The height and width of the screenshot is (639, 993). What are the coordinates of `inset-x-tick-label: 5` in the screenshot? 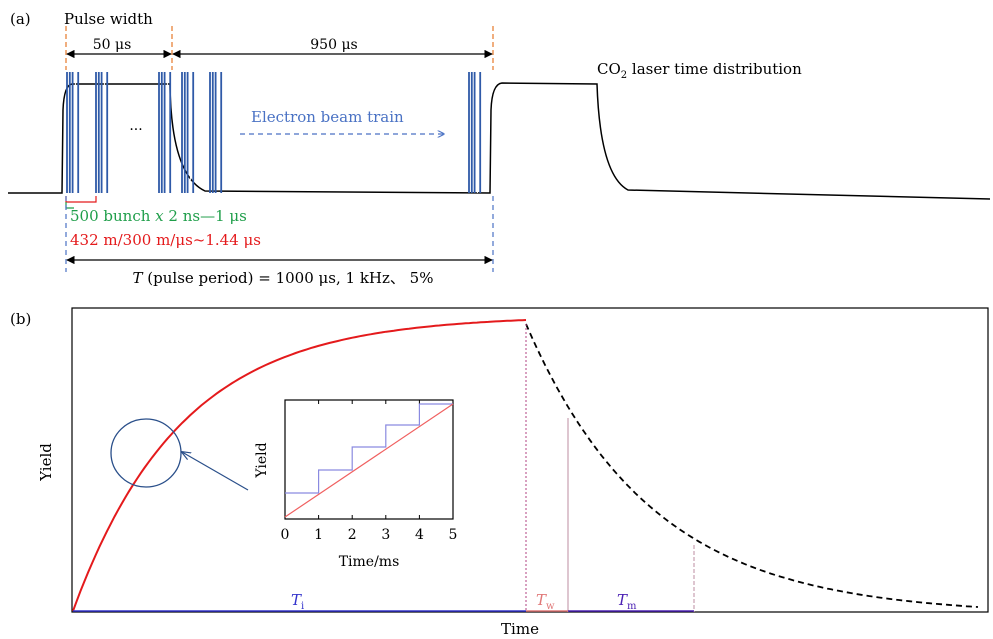 It's located at (453, 535).